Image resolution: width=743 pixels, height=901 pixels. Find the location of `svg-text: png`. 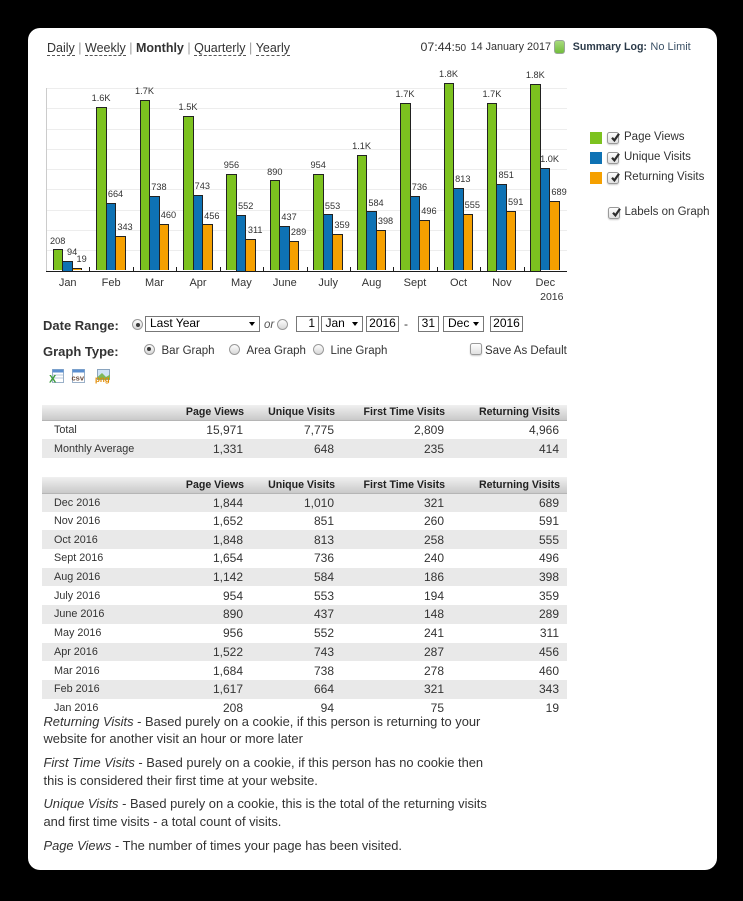

svg-text: png is located at coordinates (102, 379).